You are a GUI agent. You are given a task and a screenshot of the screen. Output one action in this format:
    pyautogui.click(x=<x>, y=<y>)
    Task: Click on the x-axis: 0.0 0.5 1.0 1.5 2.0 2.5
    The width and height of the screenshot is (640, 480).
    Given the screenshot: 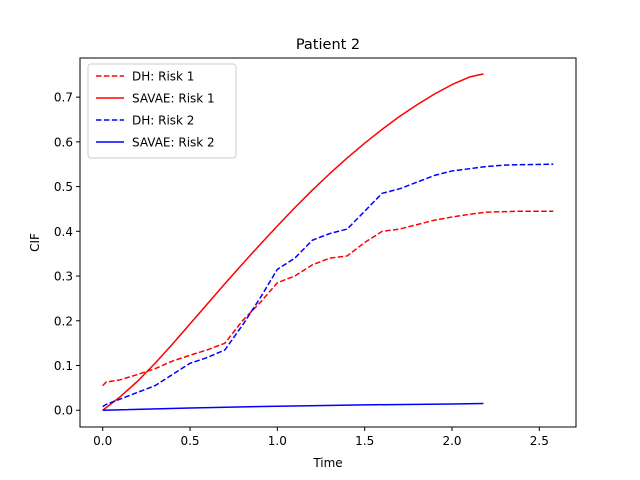 What is the action you would take?
    pyautogui.click(x=321, y=437)
    